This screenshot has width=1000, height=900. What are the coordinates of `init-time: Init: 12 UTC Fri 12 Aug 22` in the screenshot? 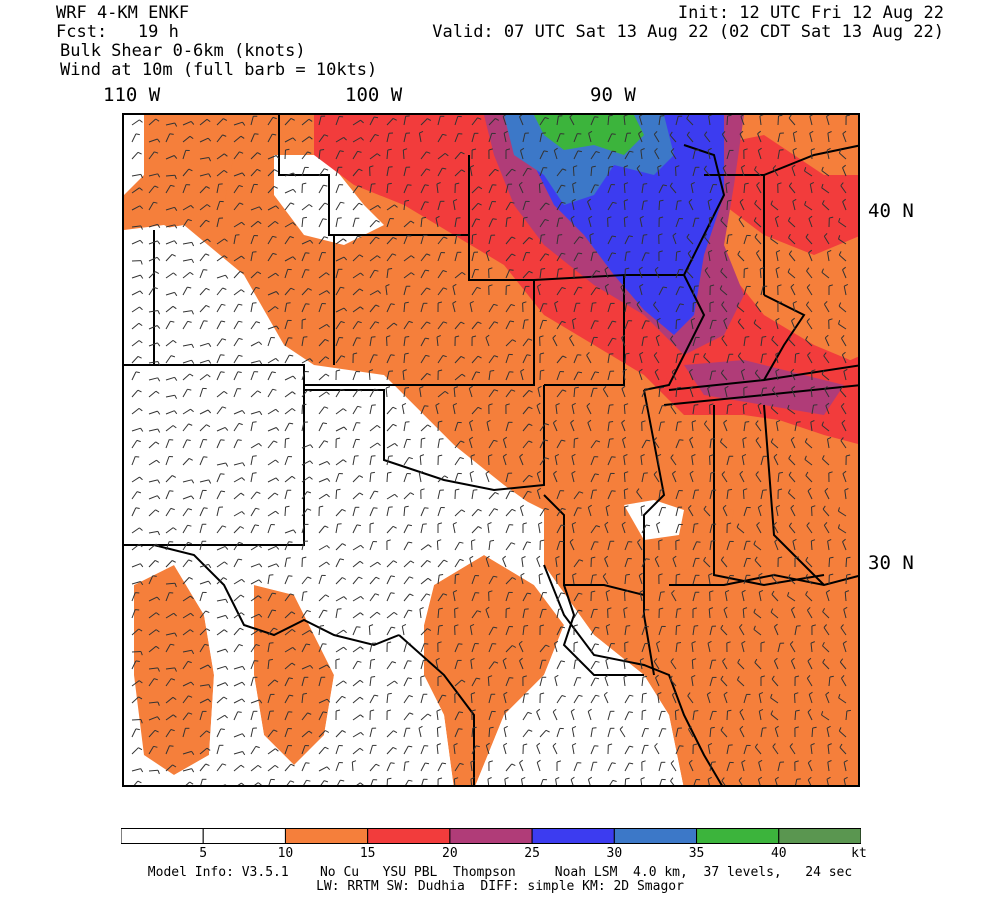 It's located at (810, 13).